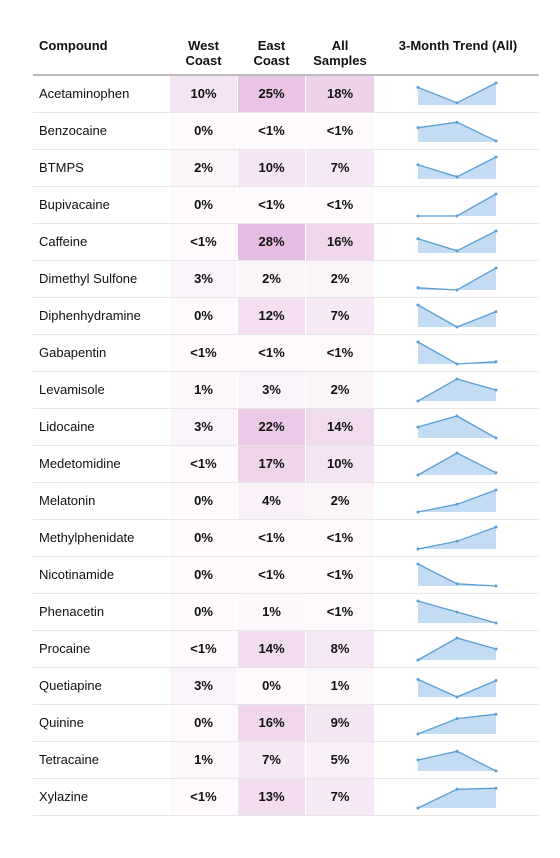 Image resolution: width=560 pixels, height=858 pixels. Describe the element at coordinates (271, 53) in the screenshot. I see `header-east-coast: East Coast` at that location.